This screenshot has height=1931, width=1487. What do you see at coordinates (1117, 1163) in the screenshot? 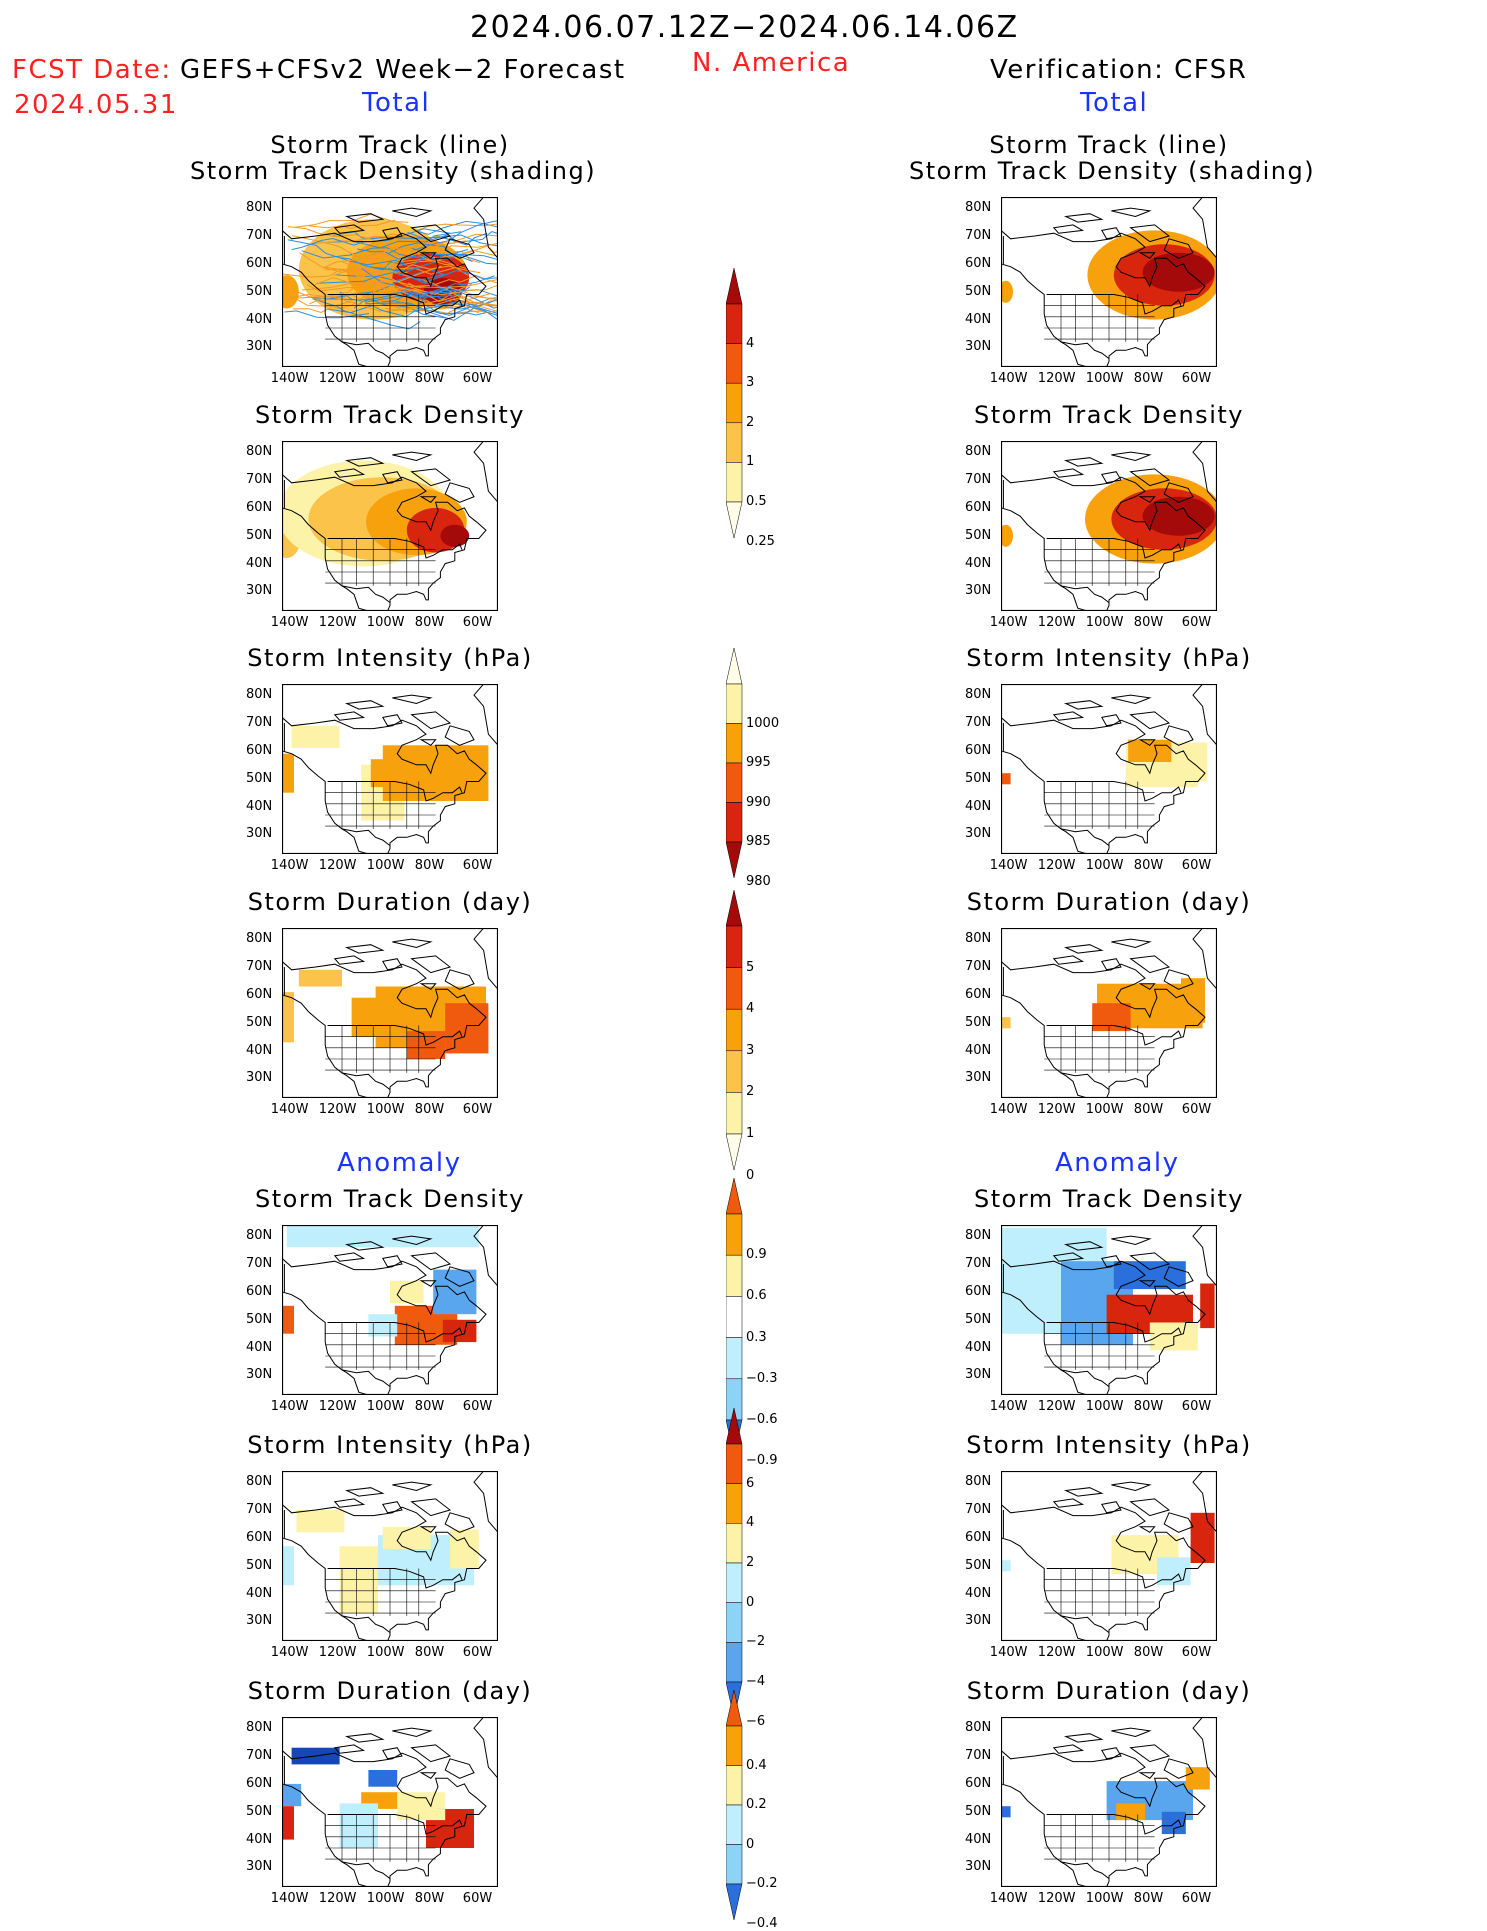
I see `anomaly-right-label: Anomaly` at bounding box center [1117, 1163].